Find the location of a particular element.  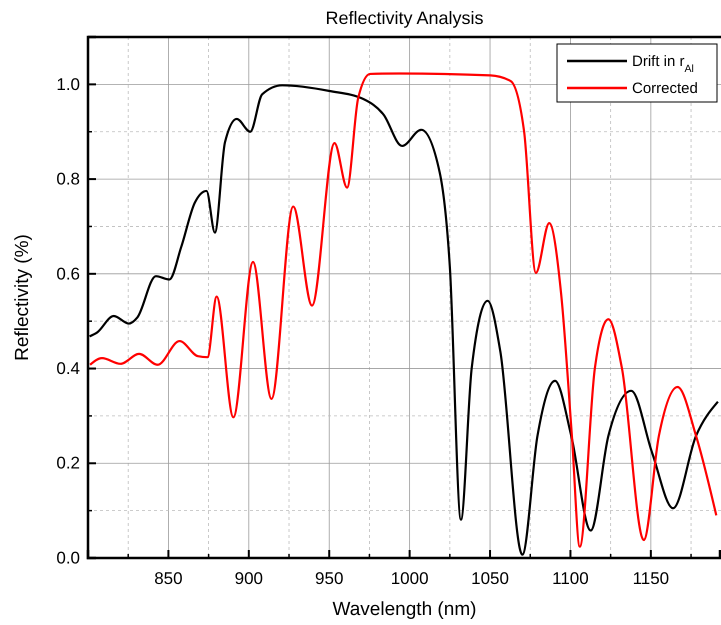

chart-title: Reflectivity Analysis is located at coordinates (404, 18).